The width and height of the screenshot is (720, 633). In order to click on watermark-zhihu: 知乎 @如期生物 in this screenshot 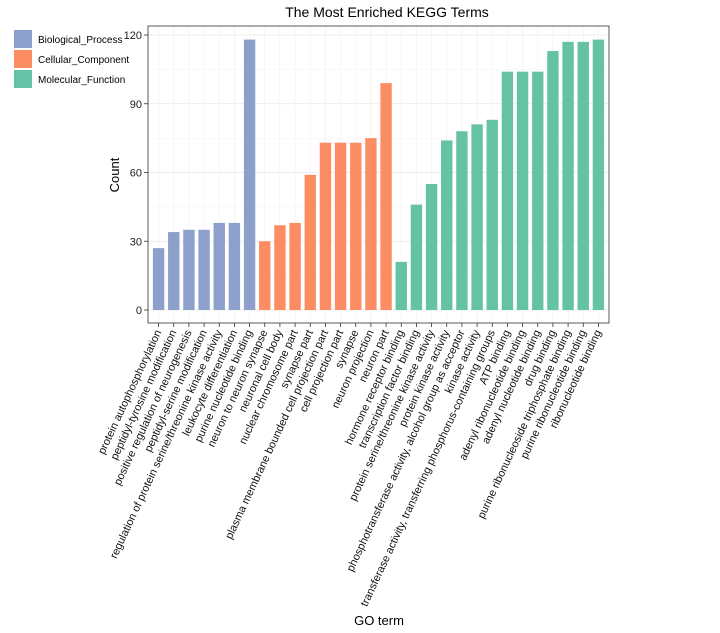, I will do `click(620, 598)`.